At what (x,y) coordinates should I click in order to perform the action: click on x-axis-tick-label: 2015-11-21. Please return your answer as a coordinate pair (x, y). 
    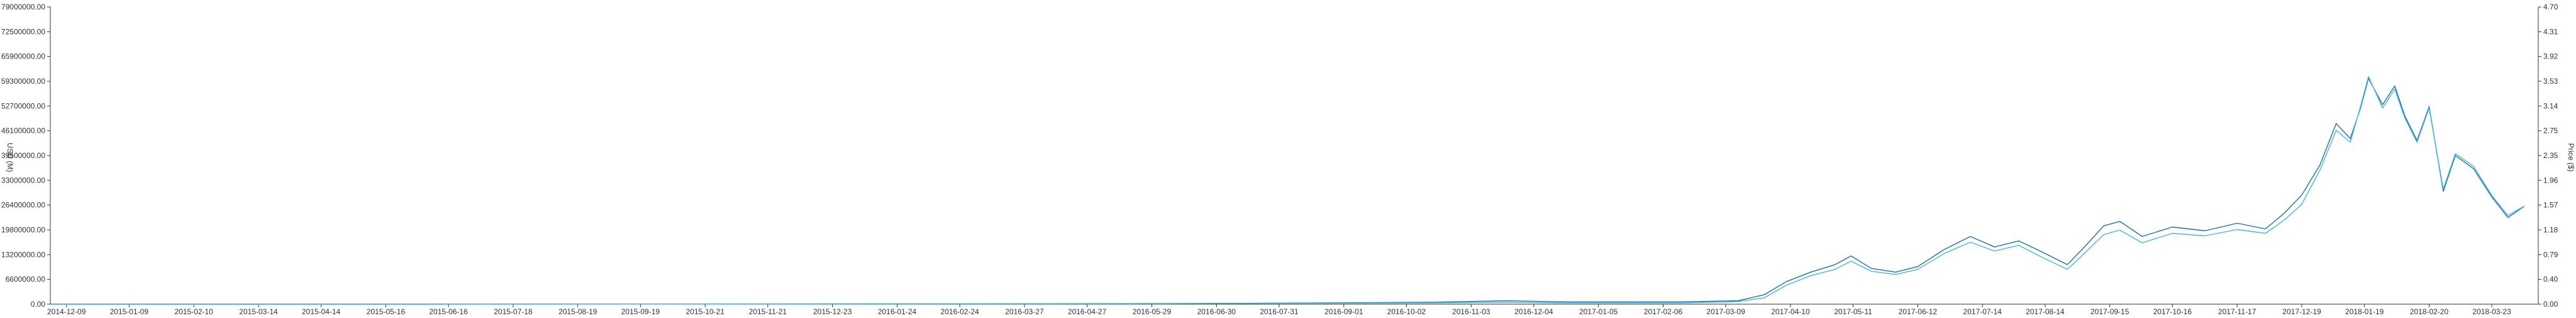
    Looking at the image, I should click on (768, 311).